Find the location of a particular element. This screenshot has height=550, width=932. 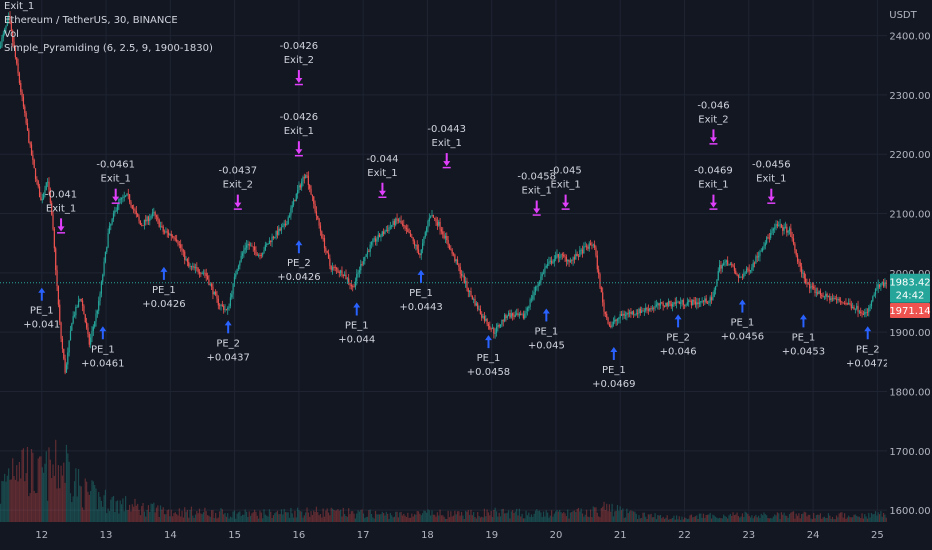

legend-strategy: Simple_Pyramiding (6, 2.5, 9, 1900-1830) is located at coordinates (108, 48).